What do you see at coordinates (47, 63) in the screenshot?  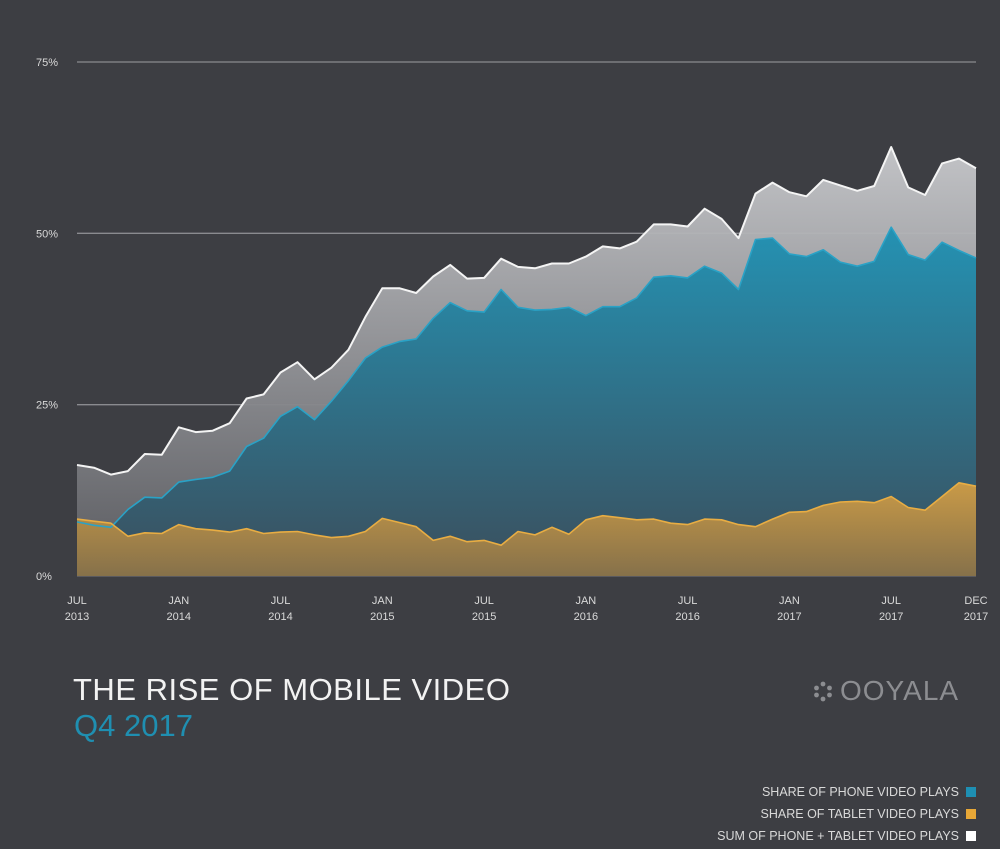 I see `y-tick-label: 75%` at bounding box center [47, 63].